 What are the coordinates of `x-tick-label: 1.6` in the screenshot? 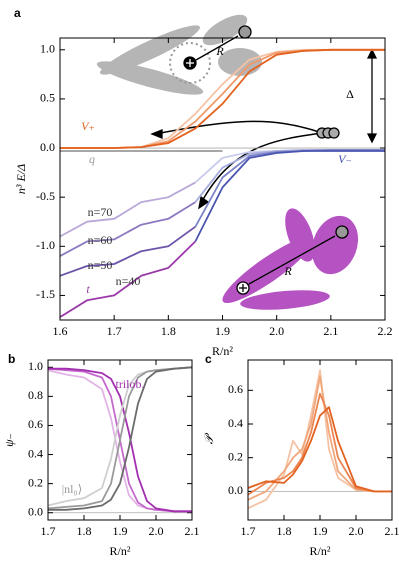 It's located at (60, 331).